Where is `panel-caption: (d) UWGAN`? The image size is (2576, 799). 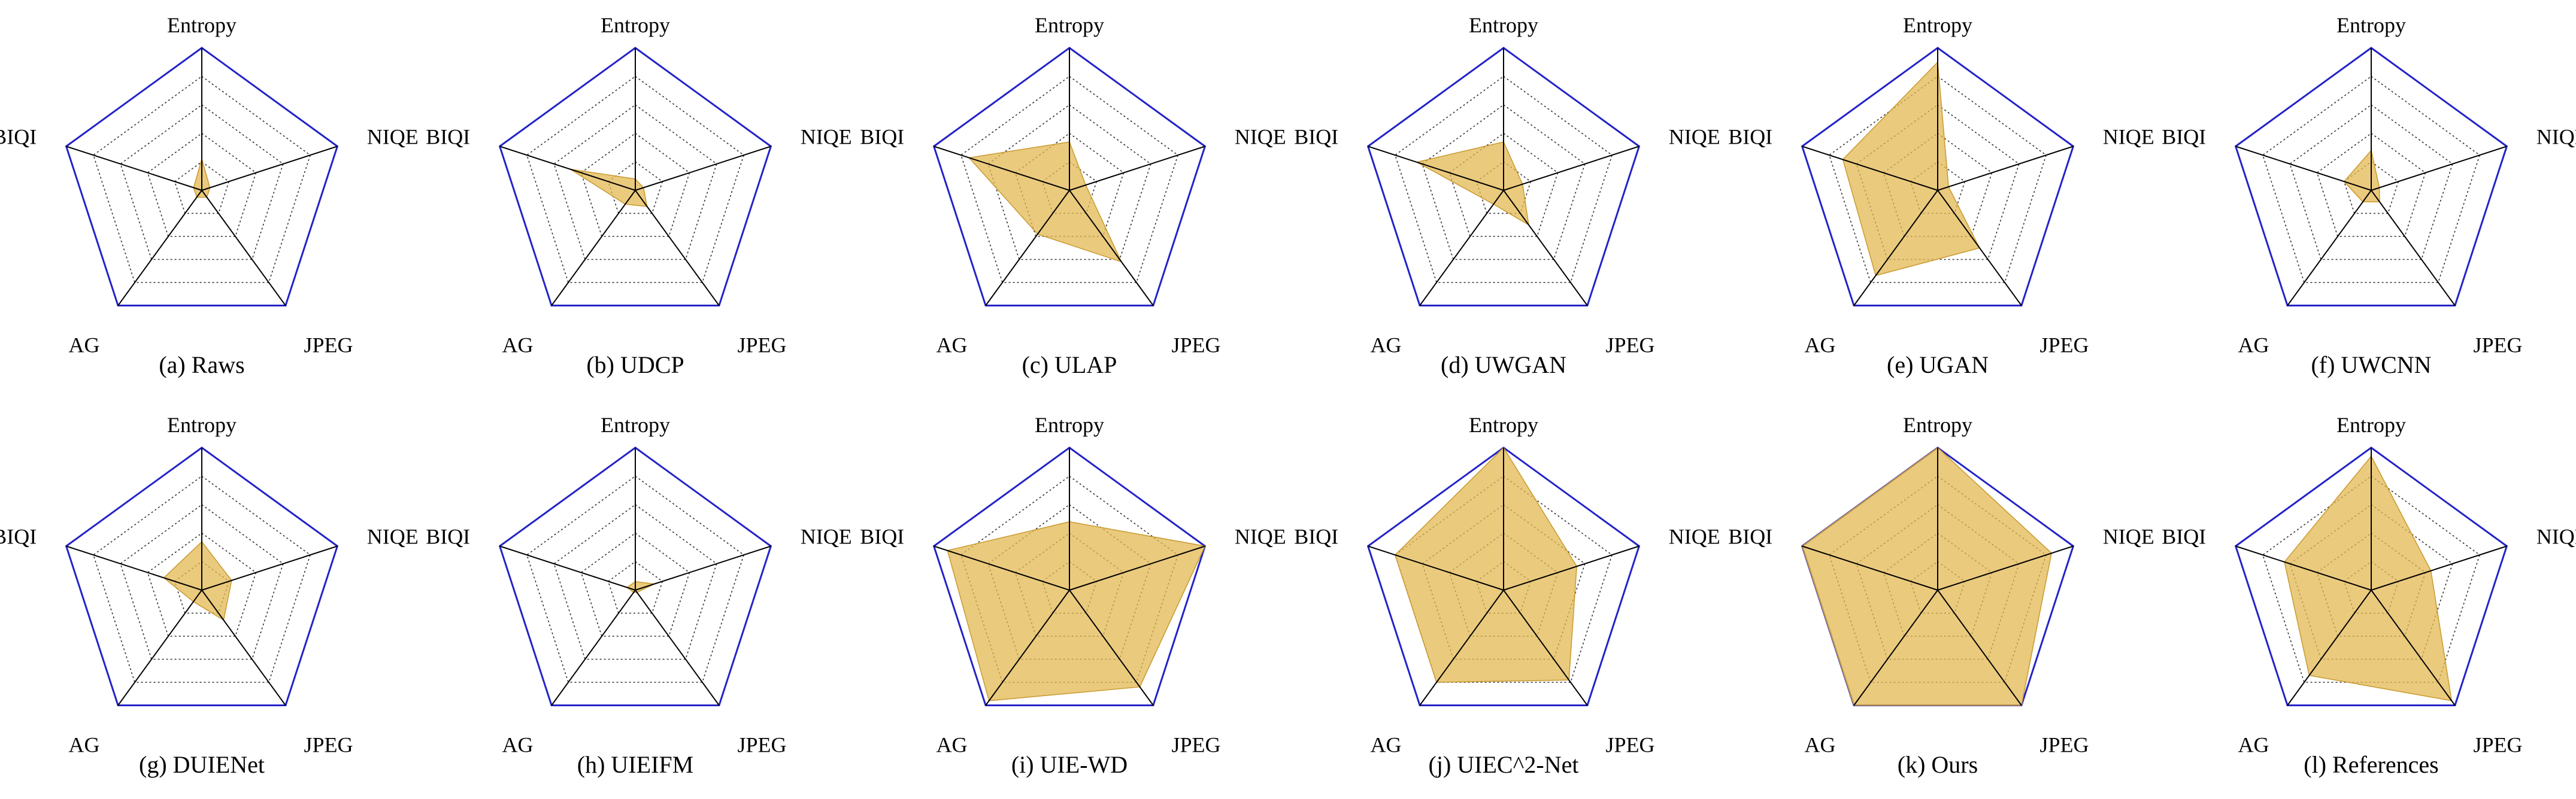
panel-caption: (d) UWGAN is located at coordinates (1503, 364).